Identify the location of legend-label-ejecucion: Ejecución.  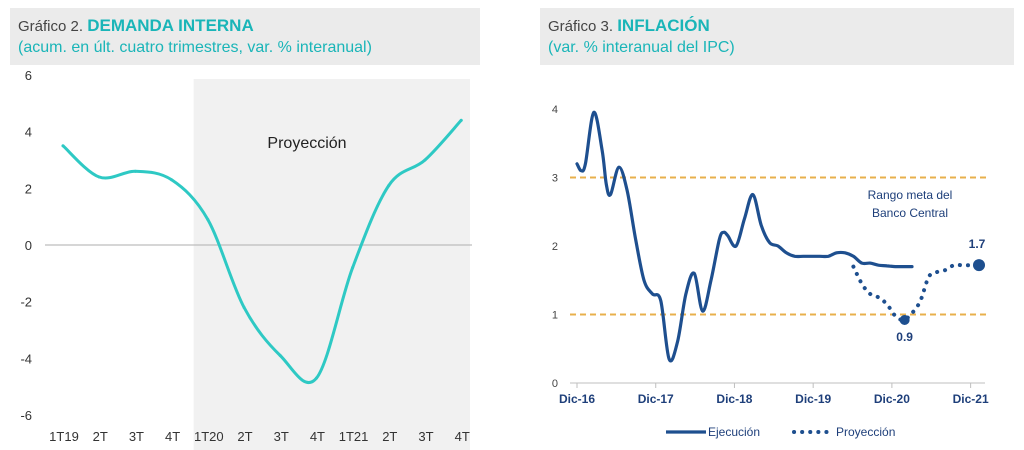
(734, 432).